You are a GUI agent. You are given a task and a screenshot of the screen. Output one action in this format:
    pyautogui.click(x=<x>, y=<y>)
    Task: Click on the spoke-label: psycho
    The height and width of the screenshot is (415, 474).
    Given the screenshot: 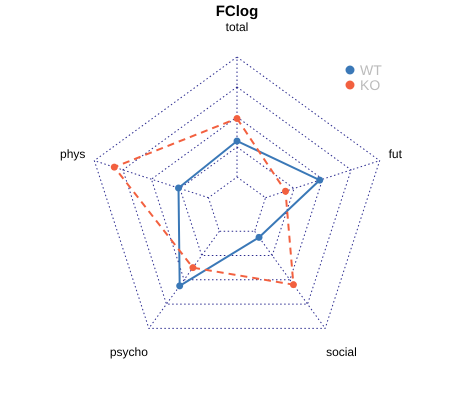 What is the action you would take?
    pyautogui.click(x=129, y=352)
    